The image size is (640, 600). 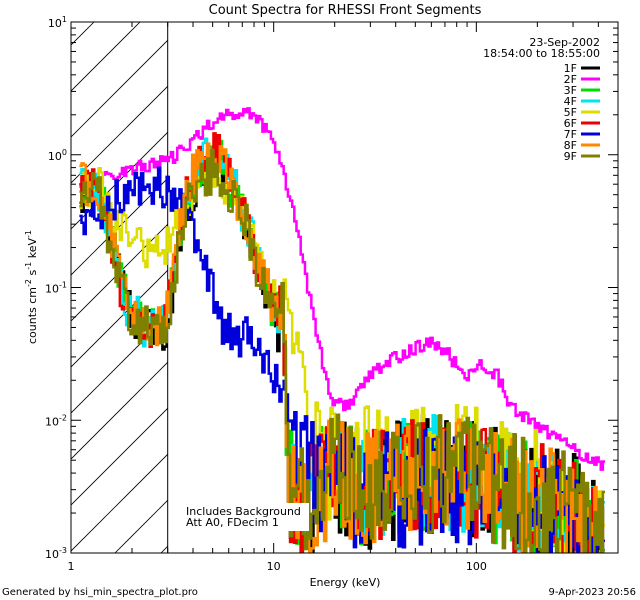 I want to click on legend-label-5f: 5F, so click(x=570, y=112).